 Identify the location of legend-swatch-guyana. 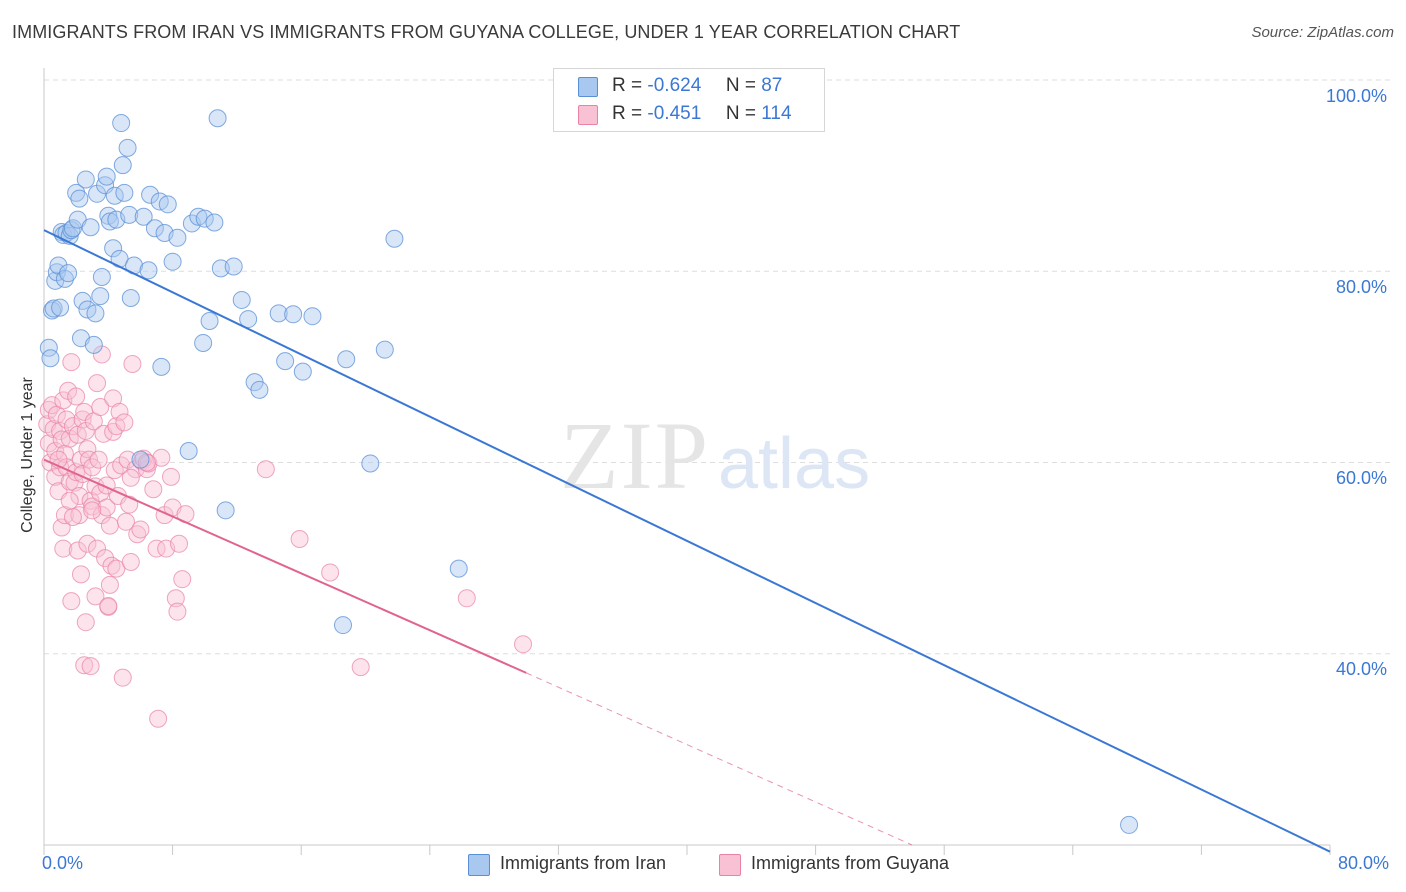
(588, 115).